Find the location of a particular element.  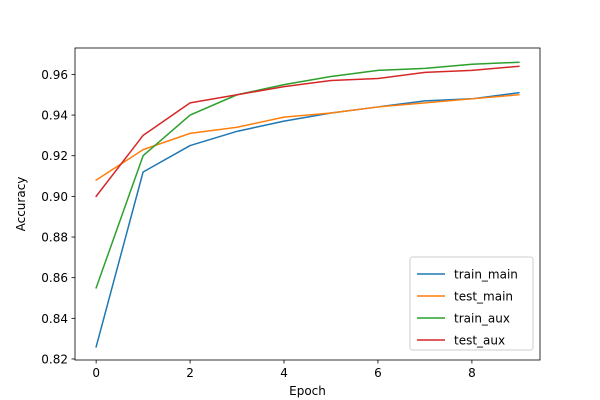

legend-box is located at coordinates (471, 303).